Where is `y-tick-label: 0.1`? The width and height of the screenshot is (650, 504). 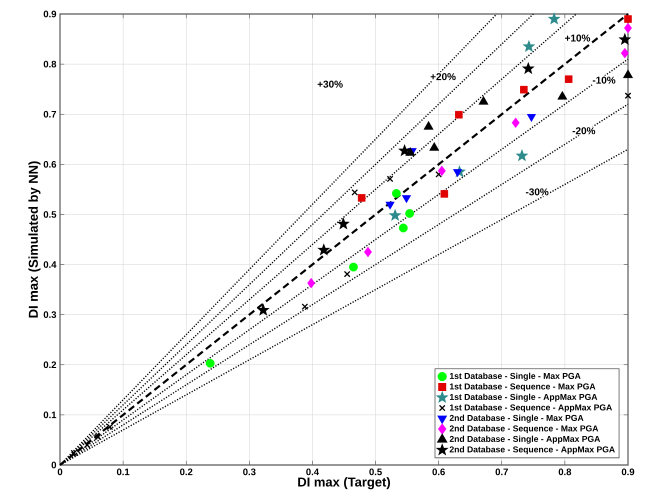
y-tick-label: 0.1 is located at coordinates (50, 415).